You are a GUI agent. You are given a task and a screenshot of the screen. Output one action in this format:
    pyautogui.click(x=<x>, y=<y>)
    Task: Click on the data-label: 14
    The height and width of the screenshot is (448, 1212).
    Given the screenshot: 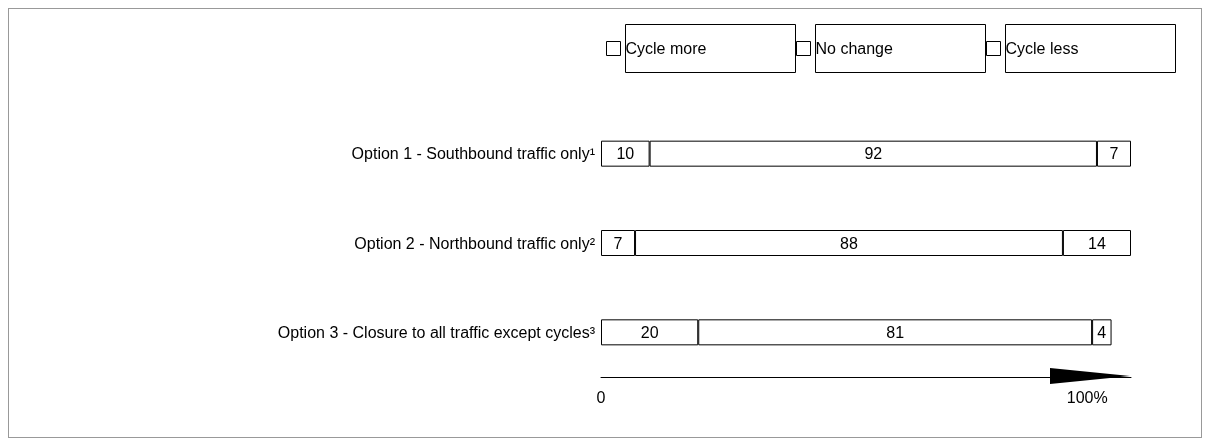 What is the action you would take?
    pyautogui.click(x=1097, y=243)
    